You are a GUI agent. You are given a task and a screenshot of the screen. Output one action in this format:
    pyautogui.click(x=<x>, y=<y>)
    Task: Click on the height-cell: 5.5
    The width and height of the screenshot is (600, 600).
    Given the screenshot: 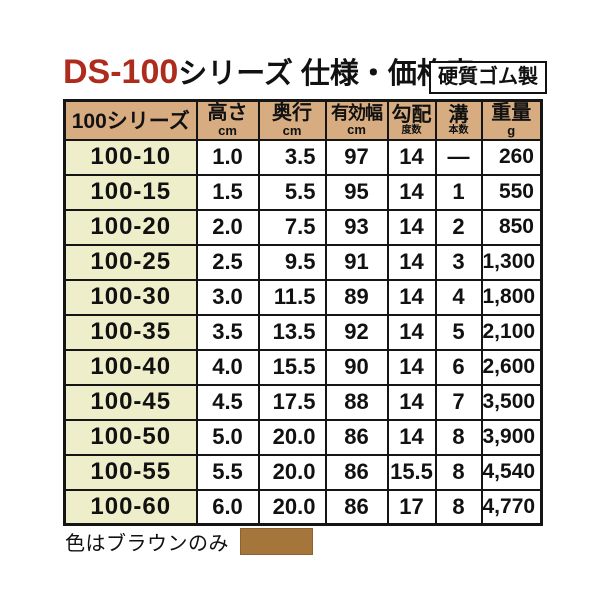 What is the action you would take?
    pyautogui.click(x=227, y=472)
    